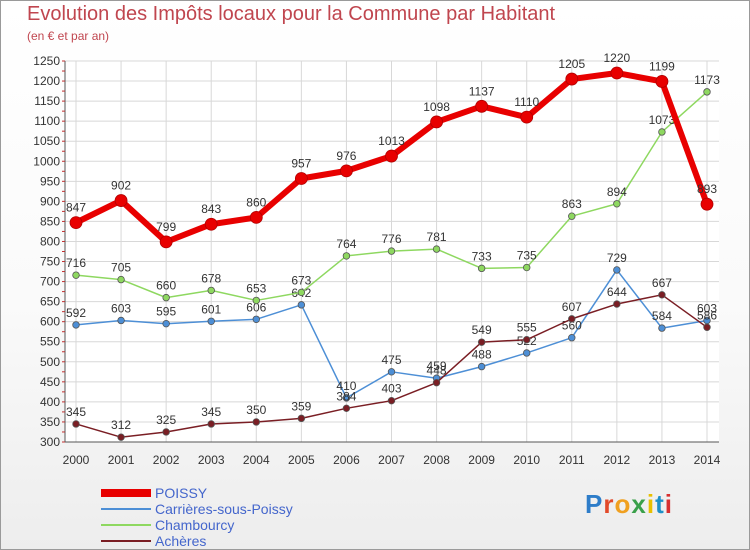 This screenshot has height=550, width=750. What do you see at coordinates (346, 244) in the screenshot?
I see `data-label-chambourcy: 764` at bounding box center [346, 244].